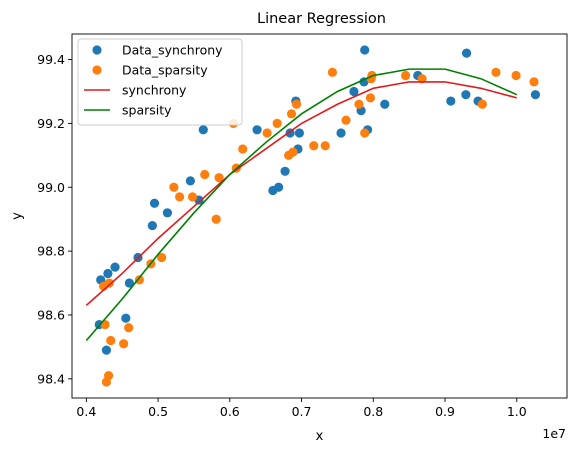 The image size is (576, 453). I want to click on y-tick-label: 99.0, so click(51, 187).